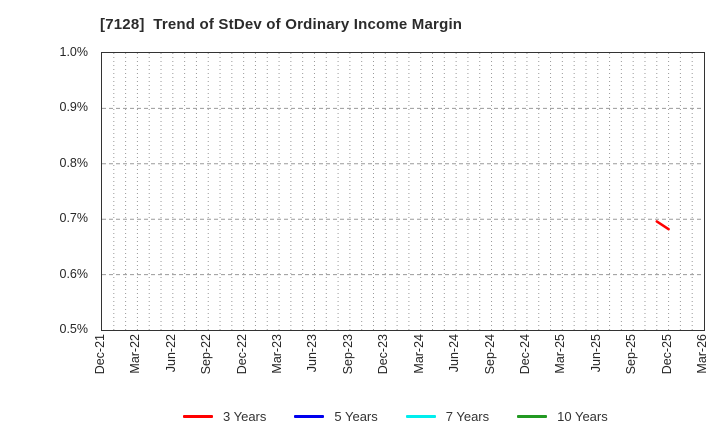 The height and width of the screenshot is (440, 720). I want to click on y-axis-tick-labels: 1.0% 0.9% 0.8% 0.7% 0.6% 0.5%, so click(47, 190).